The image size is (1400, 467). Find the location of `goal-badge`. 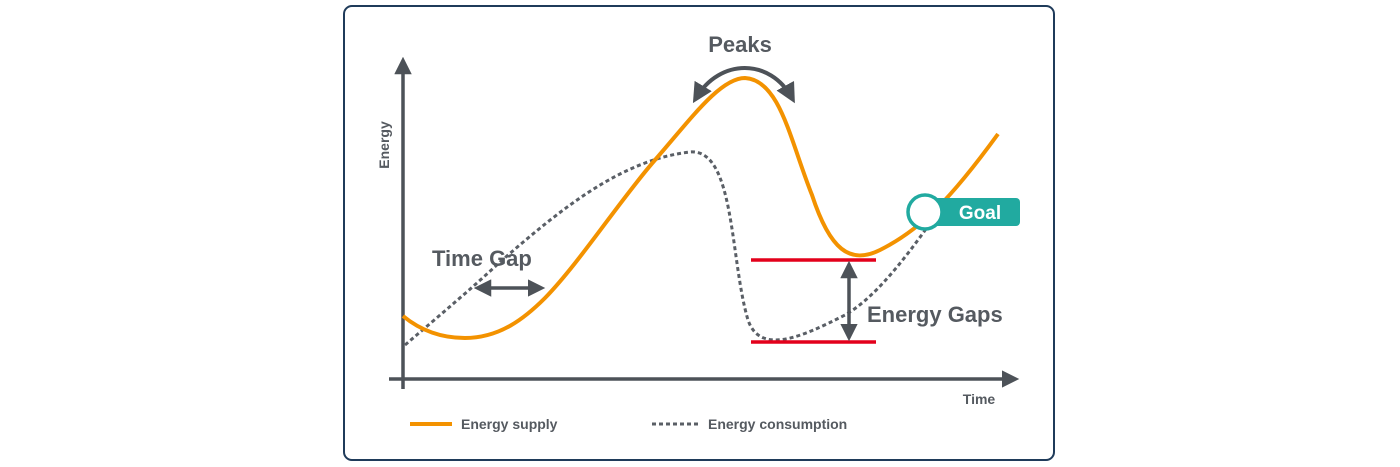

goal-badge is located at coordinates (972, 212).